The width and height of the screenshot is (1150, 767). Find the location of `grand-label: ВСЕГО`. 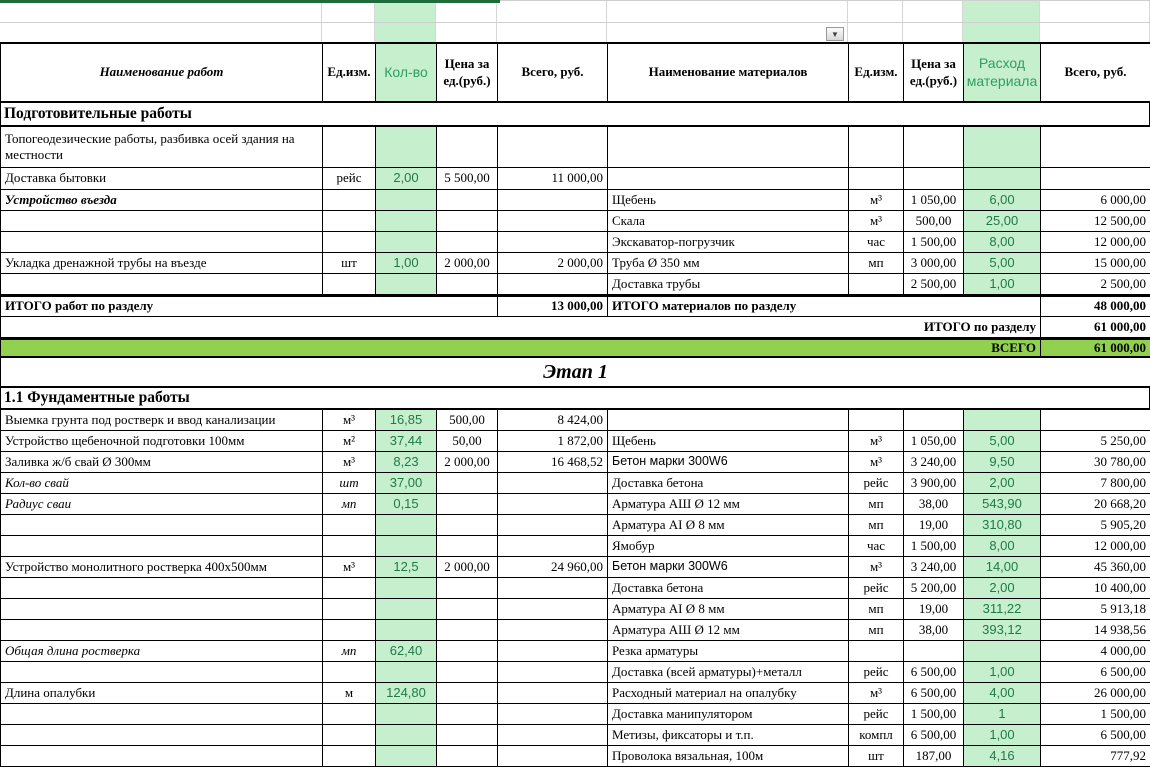

grand-label: ВСЕГО is located at coordinates (521, 348).